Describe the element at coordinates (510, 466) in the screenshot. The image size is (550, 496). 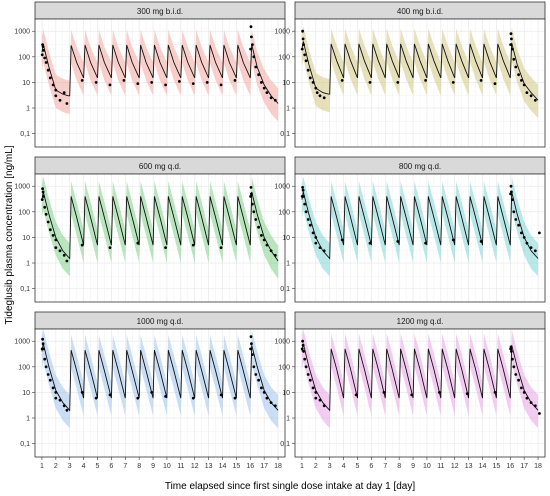
I see `x-tick-label: 16` at that location.